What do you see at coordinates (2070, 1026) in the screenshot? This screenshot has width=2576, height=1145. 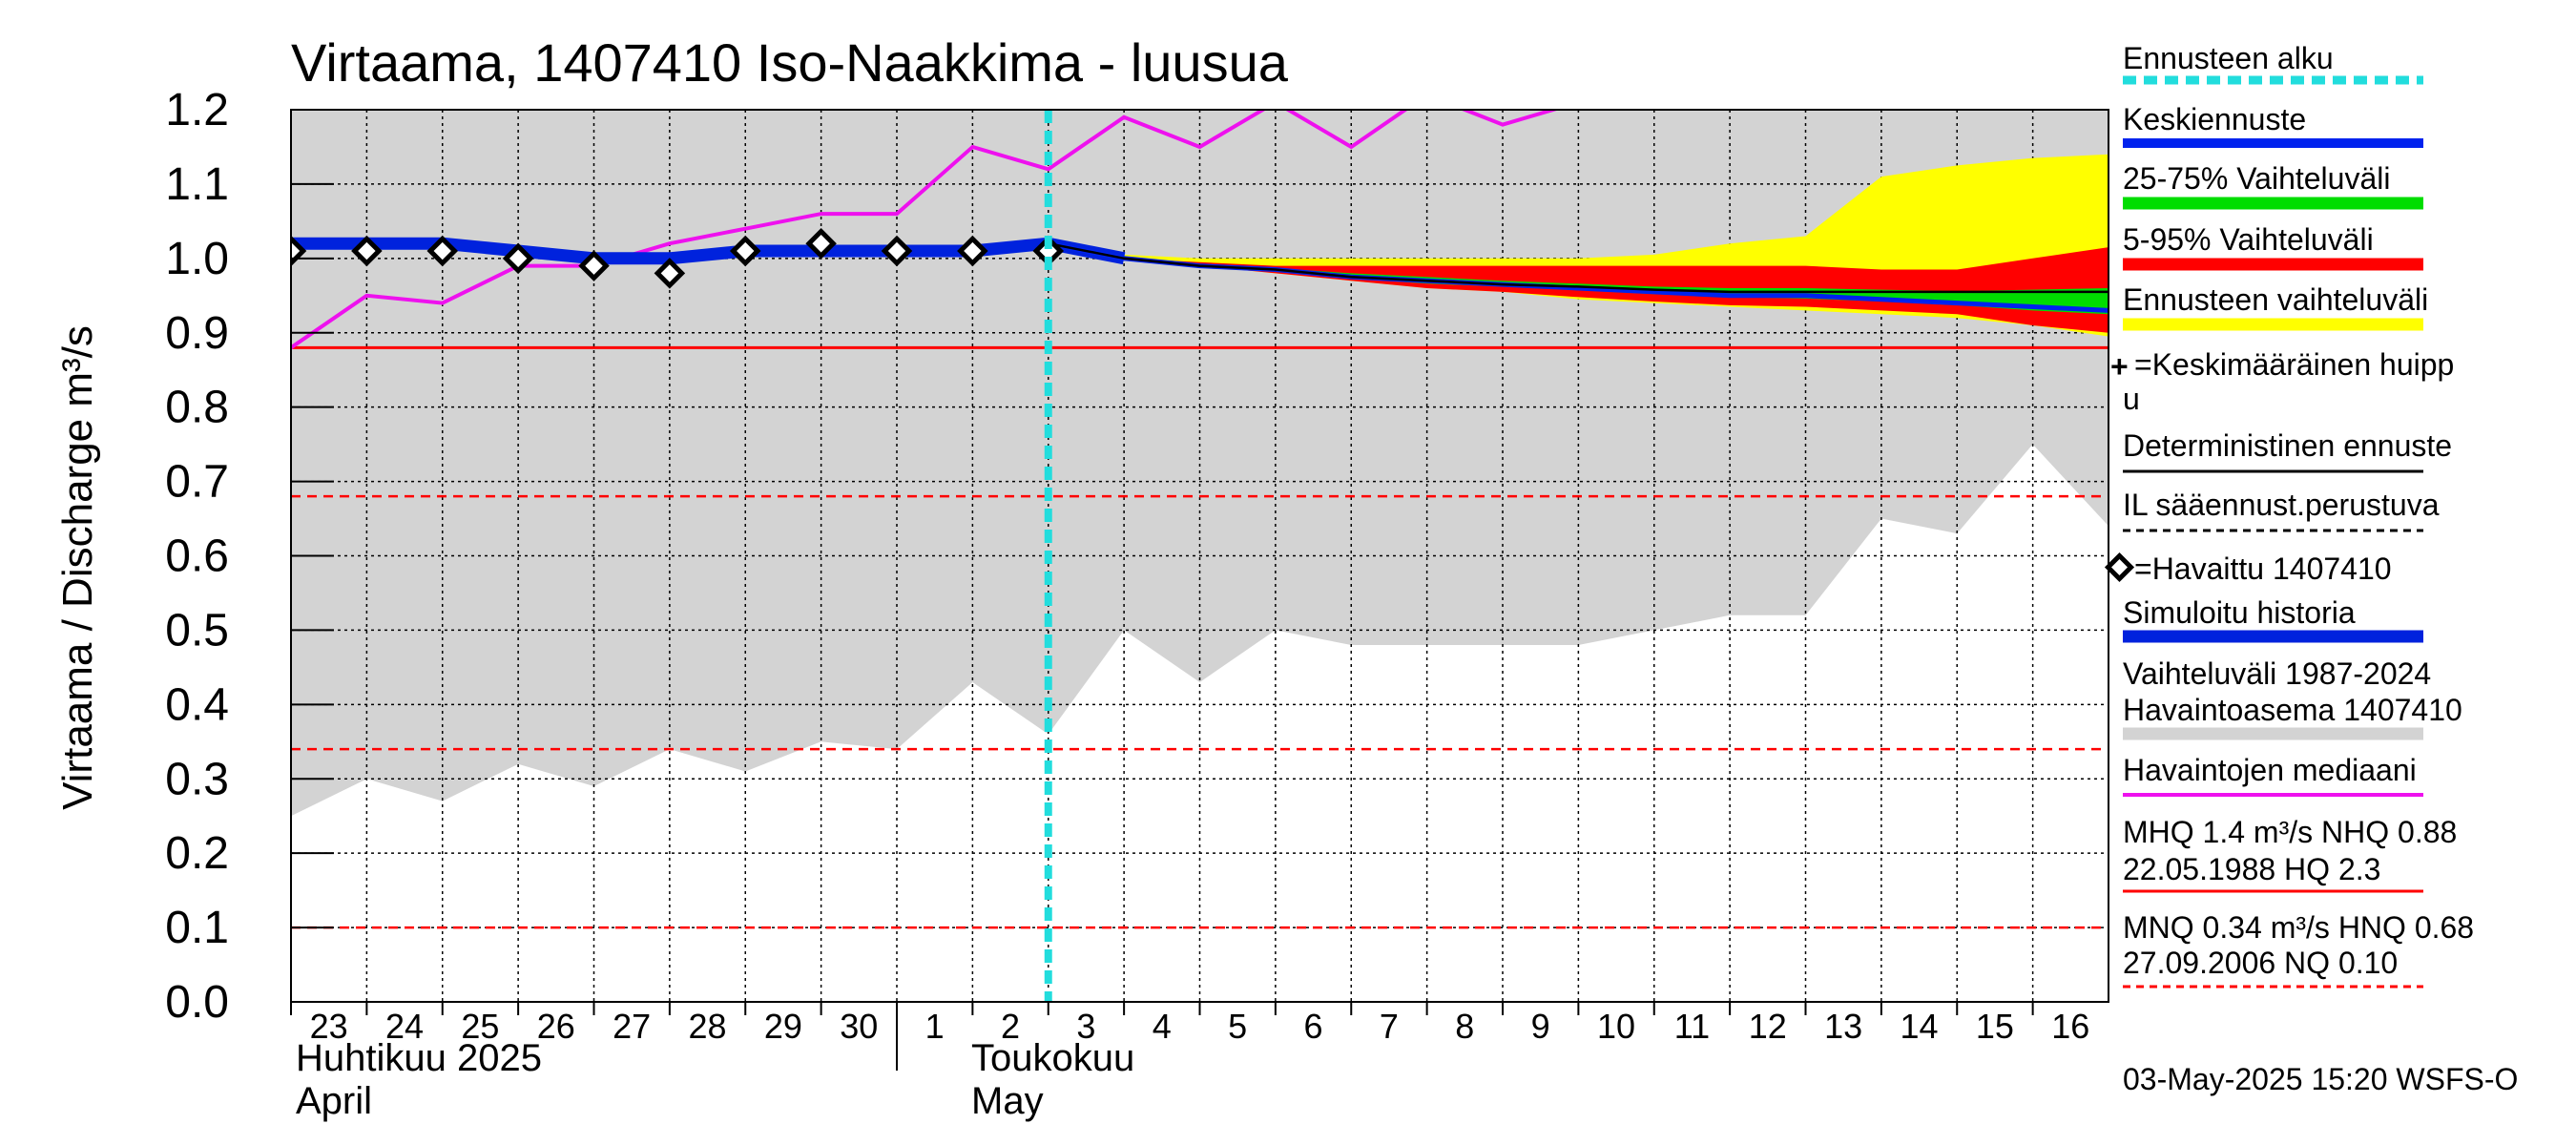 I see `x-tick-label: 16` at bounding box center [2070, 1026].